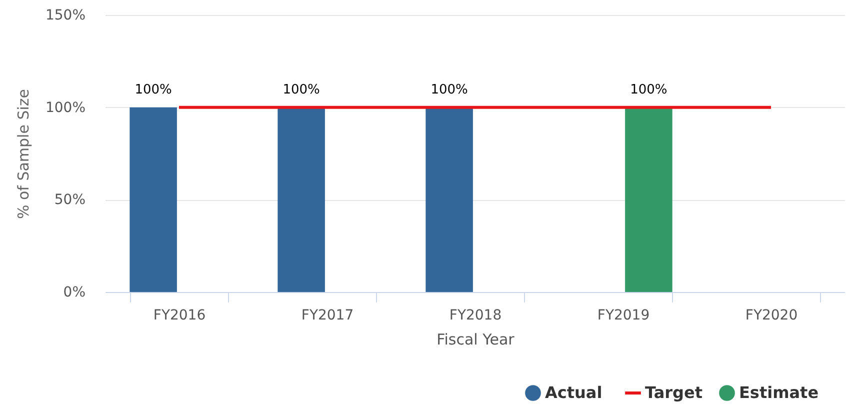 Image resolution: width=846 pixels, height=409 pixels. Describe the element at coordinates (65, 108) in the screenshot. I see `y-tick-label: 100%` at that location.